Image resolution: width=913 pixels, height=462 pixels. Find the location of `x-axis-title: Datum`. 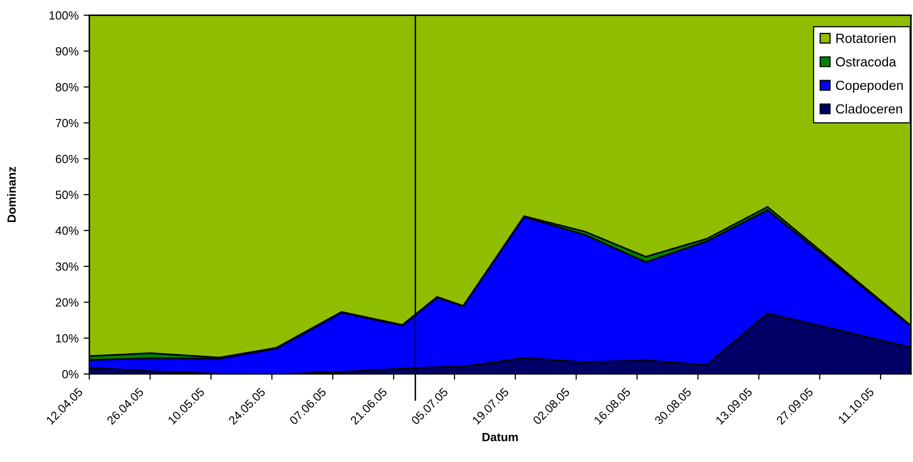

x-axis-title: Datum is located at coordinates (500, 437).